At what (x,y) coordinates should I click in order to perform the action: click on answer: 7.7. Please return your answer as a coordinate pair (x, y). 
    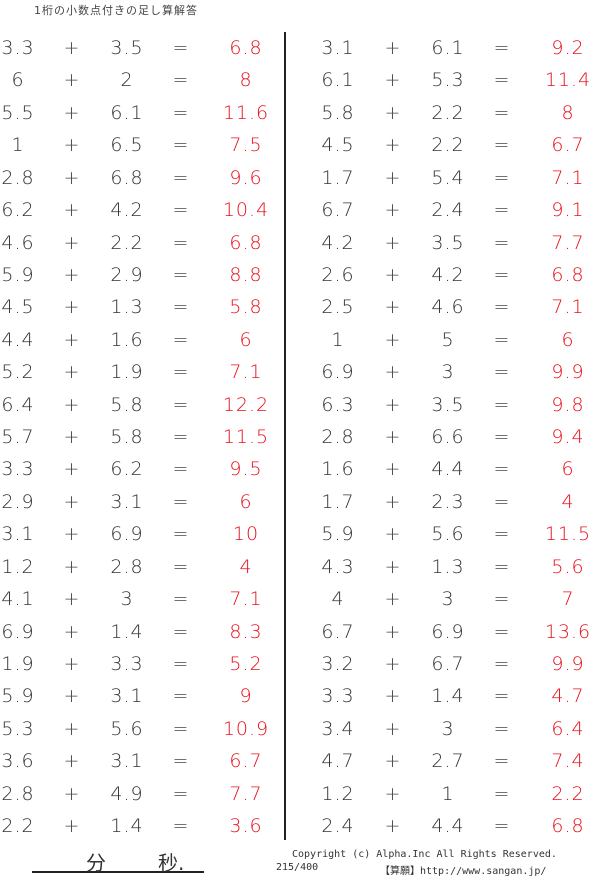
    Looking at the image, I should click on (246, 793).